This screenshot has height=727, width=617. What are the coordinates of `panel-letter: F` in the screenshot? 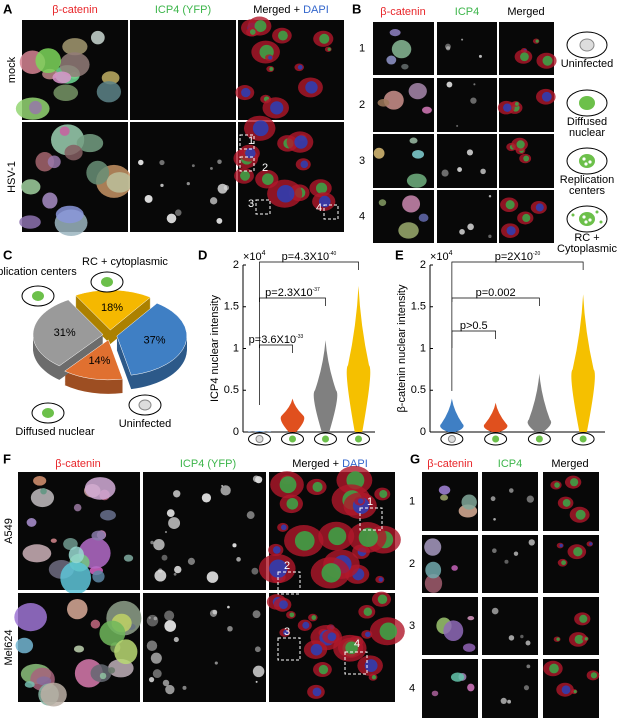 It's located at (7, 458).